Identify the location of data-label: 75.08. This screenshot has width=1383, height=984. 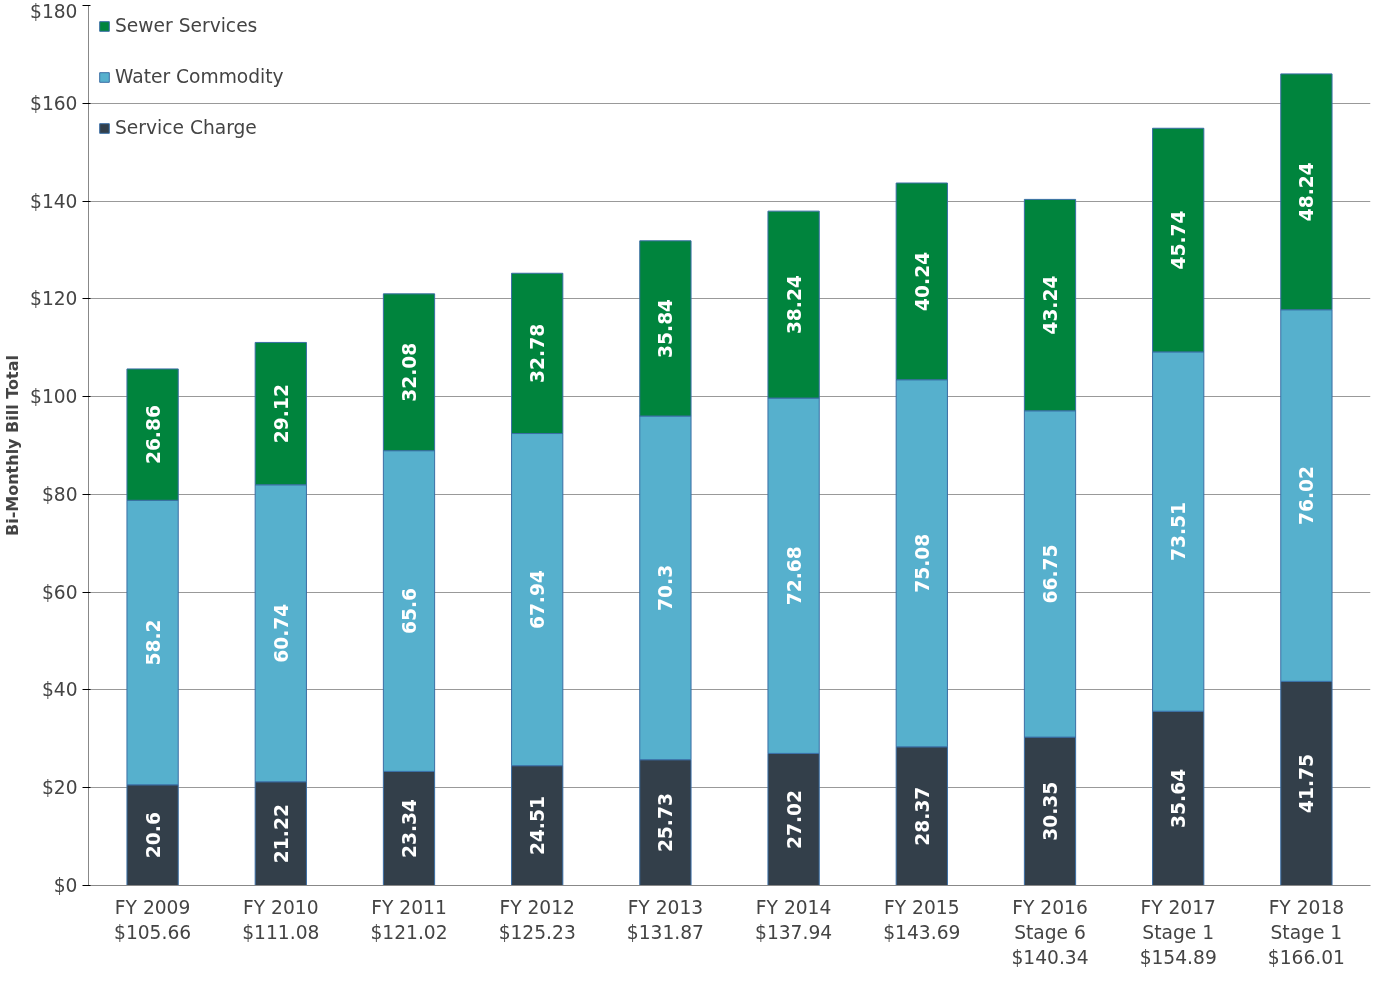
(922, 563).